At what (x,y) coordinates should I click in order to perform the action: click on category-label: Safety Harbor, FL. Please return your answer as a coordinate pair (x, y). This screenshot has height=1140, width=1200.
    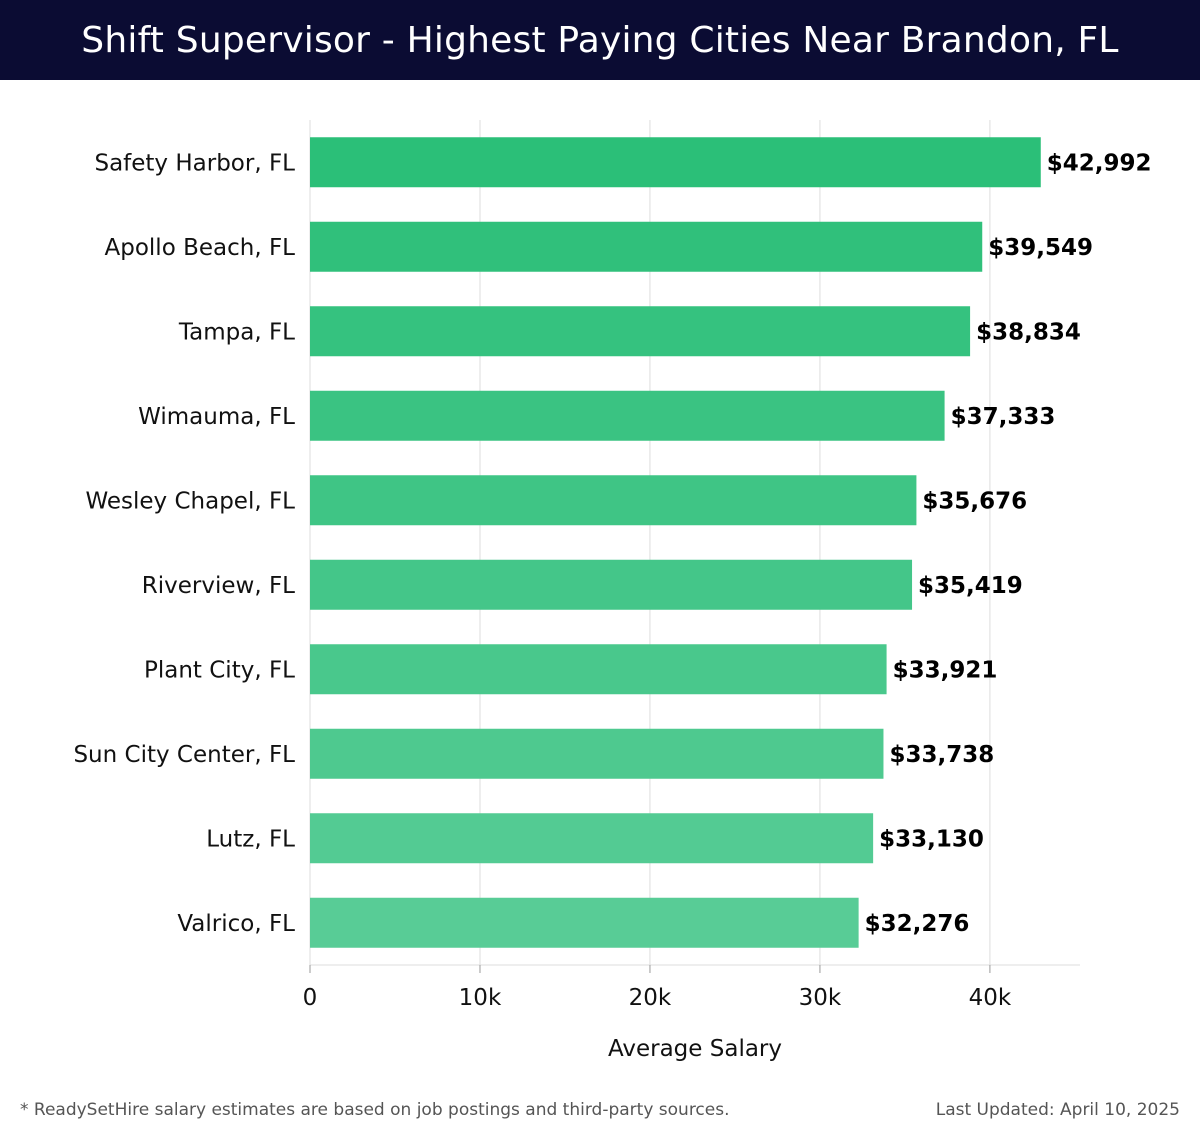
    Looking at the image, I should click on (194, 163).